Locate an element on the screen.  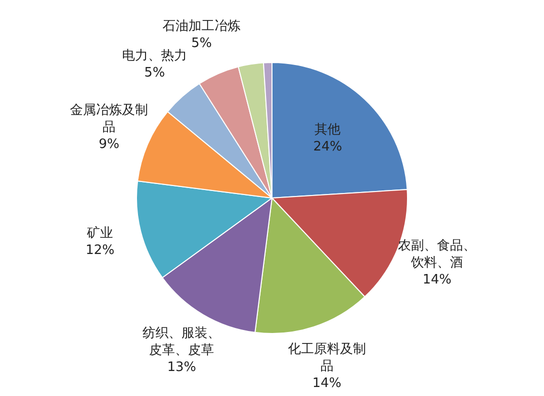
slice-label: 矿业 is located at coordinates (100, 234).